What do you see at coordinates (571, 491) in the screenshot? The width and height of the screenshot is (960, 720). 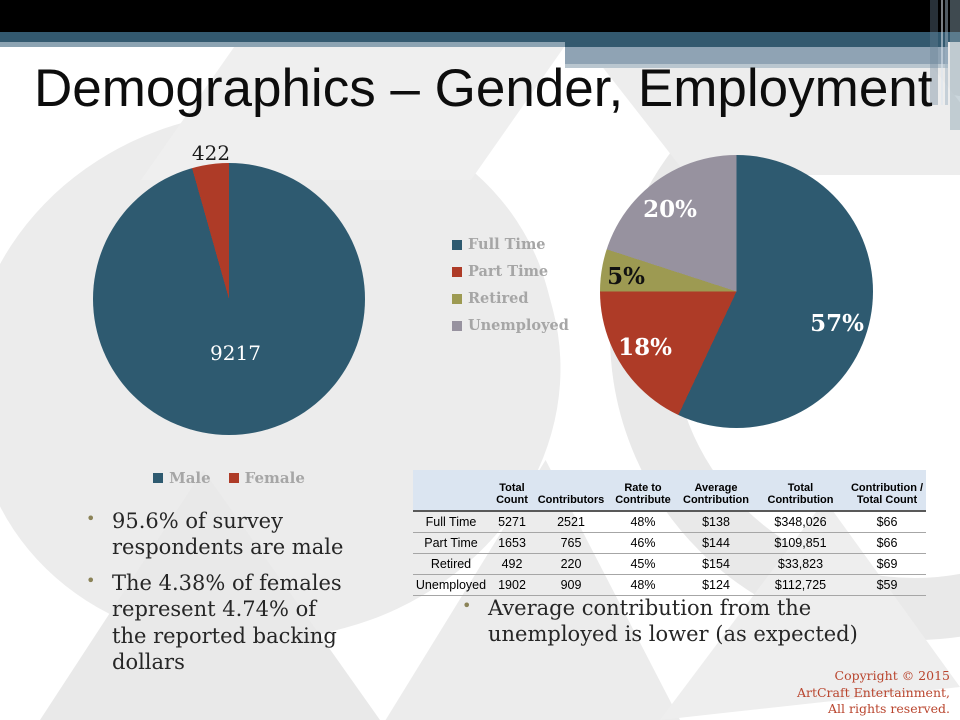 I see `table-header-cell: Contributors` at bounding box center [571, 491].